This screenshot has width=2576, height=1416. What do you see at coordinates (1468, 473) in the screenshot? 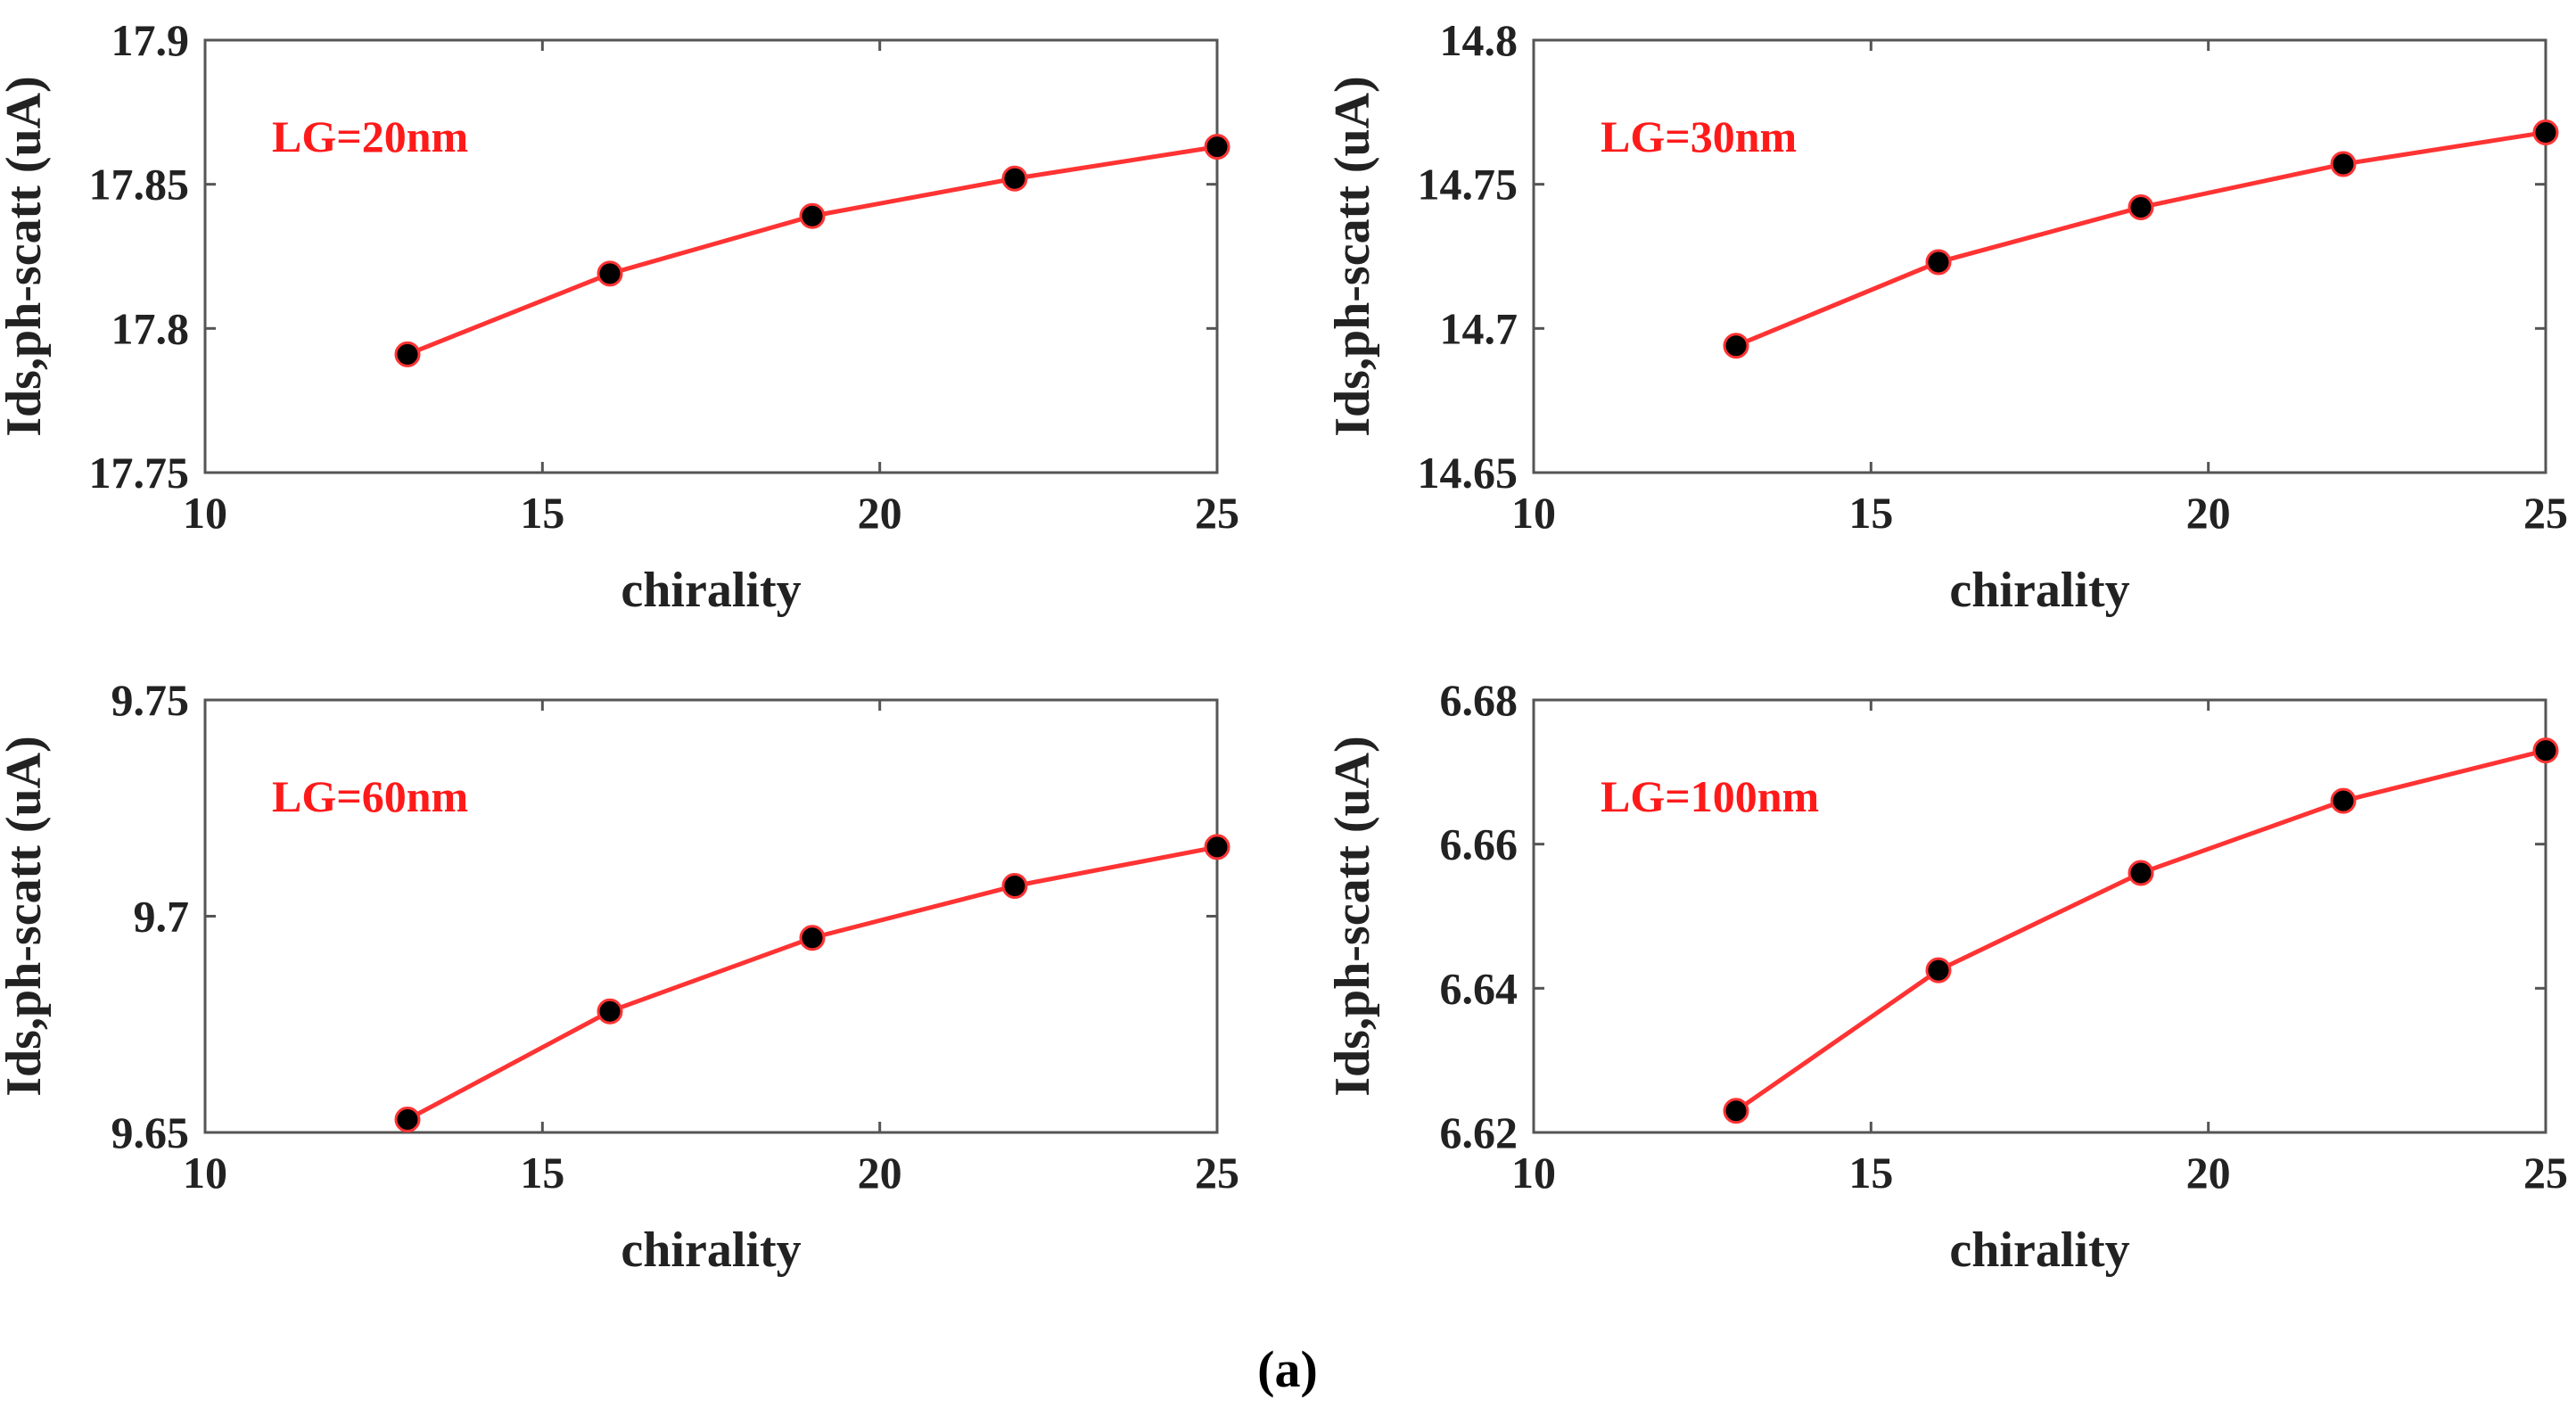
I see `y-tick-label: 14.65` at bounding box center [1468, 473].